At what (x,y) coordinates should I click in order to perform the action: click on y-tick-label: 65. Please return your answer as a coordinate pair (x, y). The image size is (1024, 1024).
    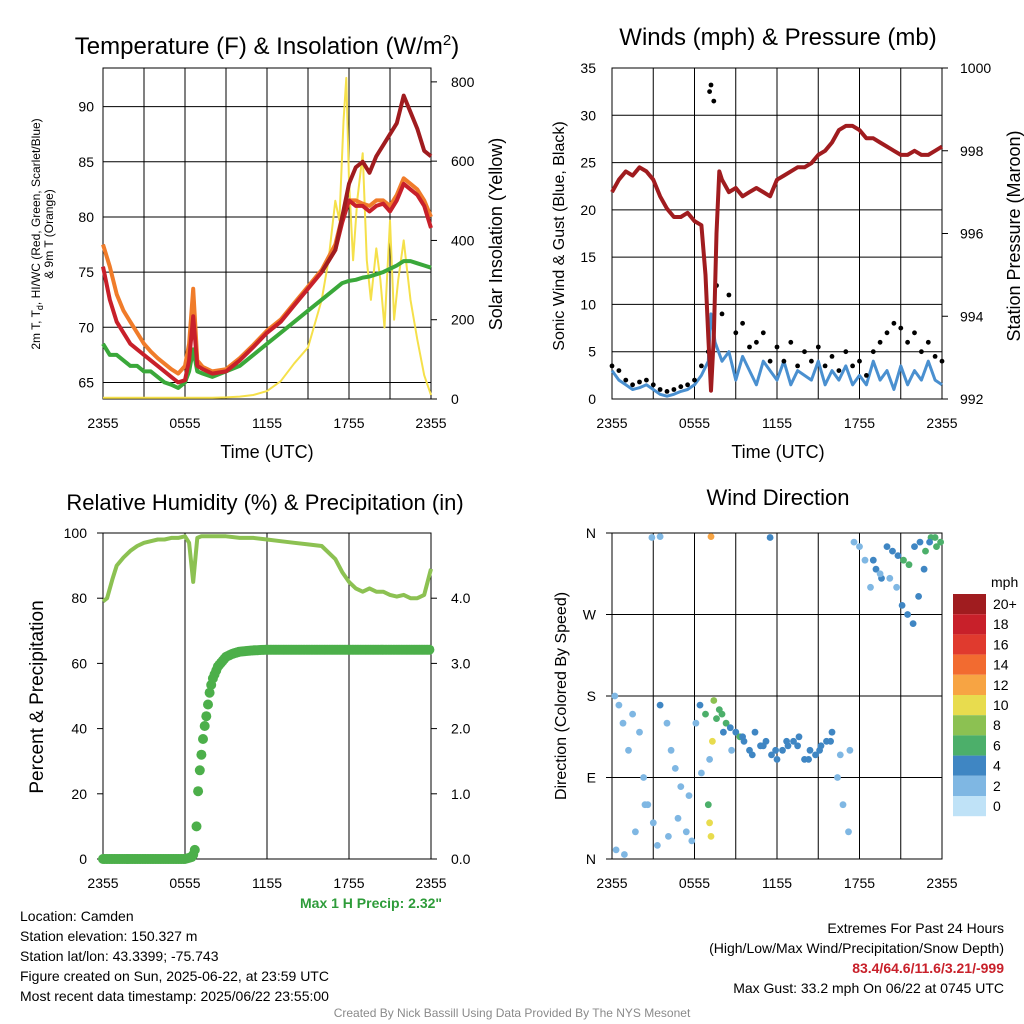
    Looking at the image, I should click on (86, 382).